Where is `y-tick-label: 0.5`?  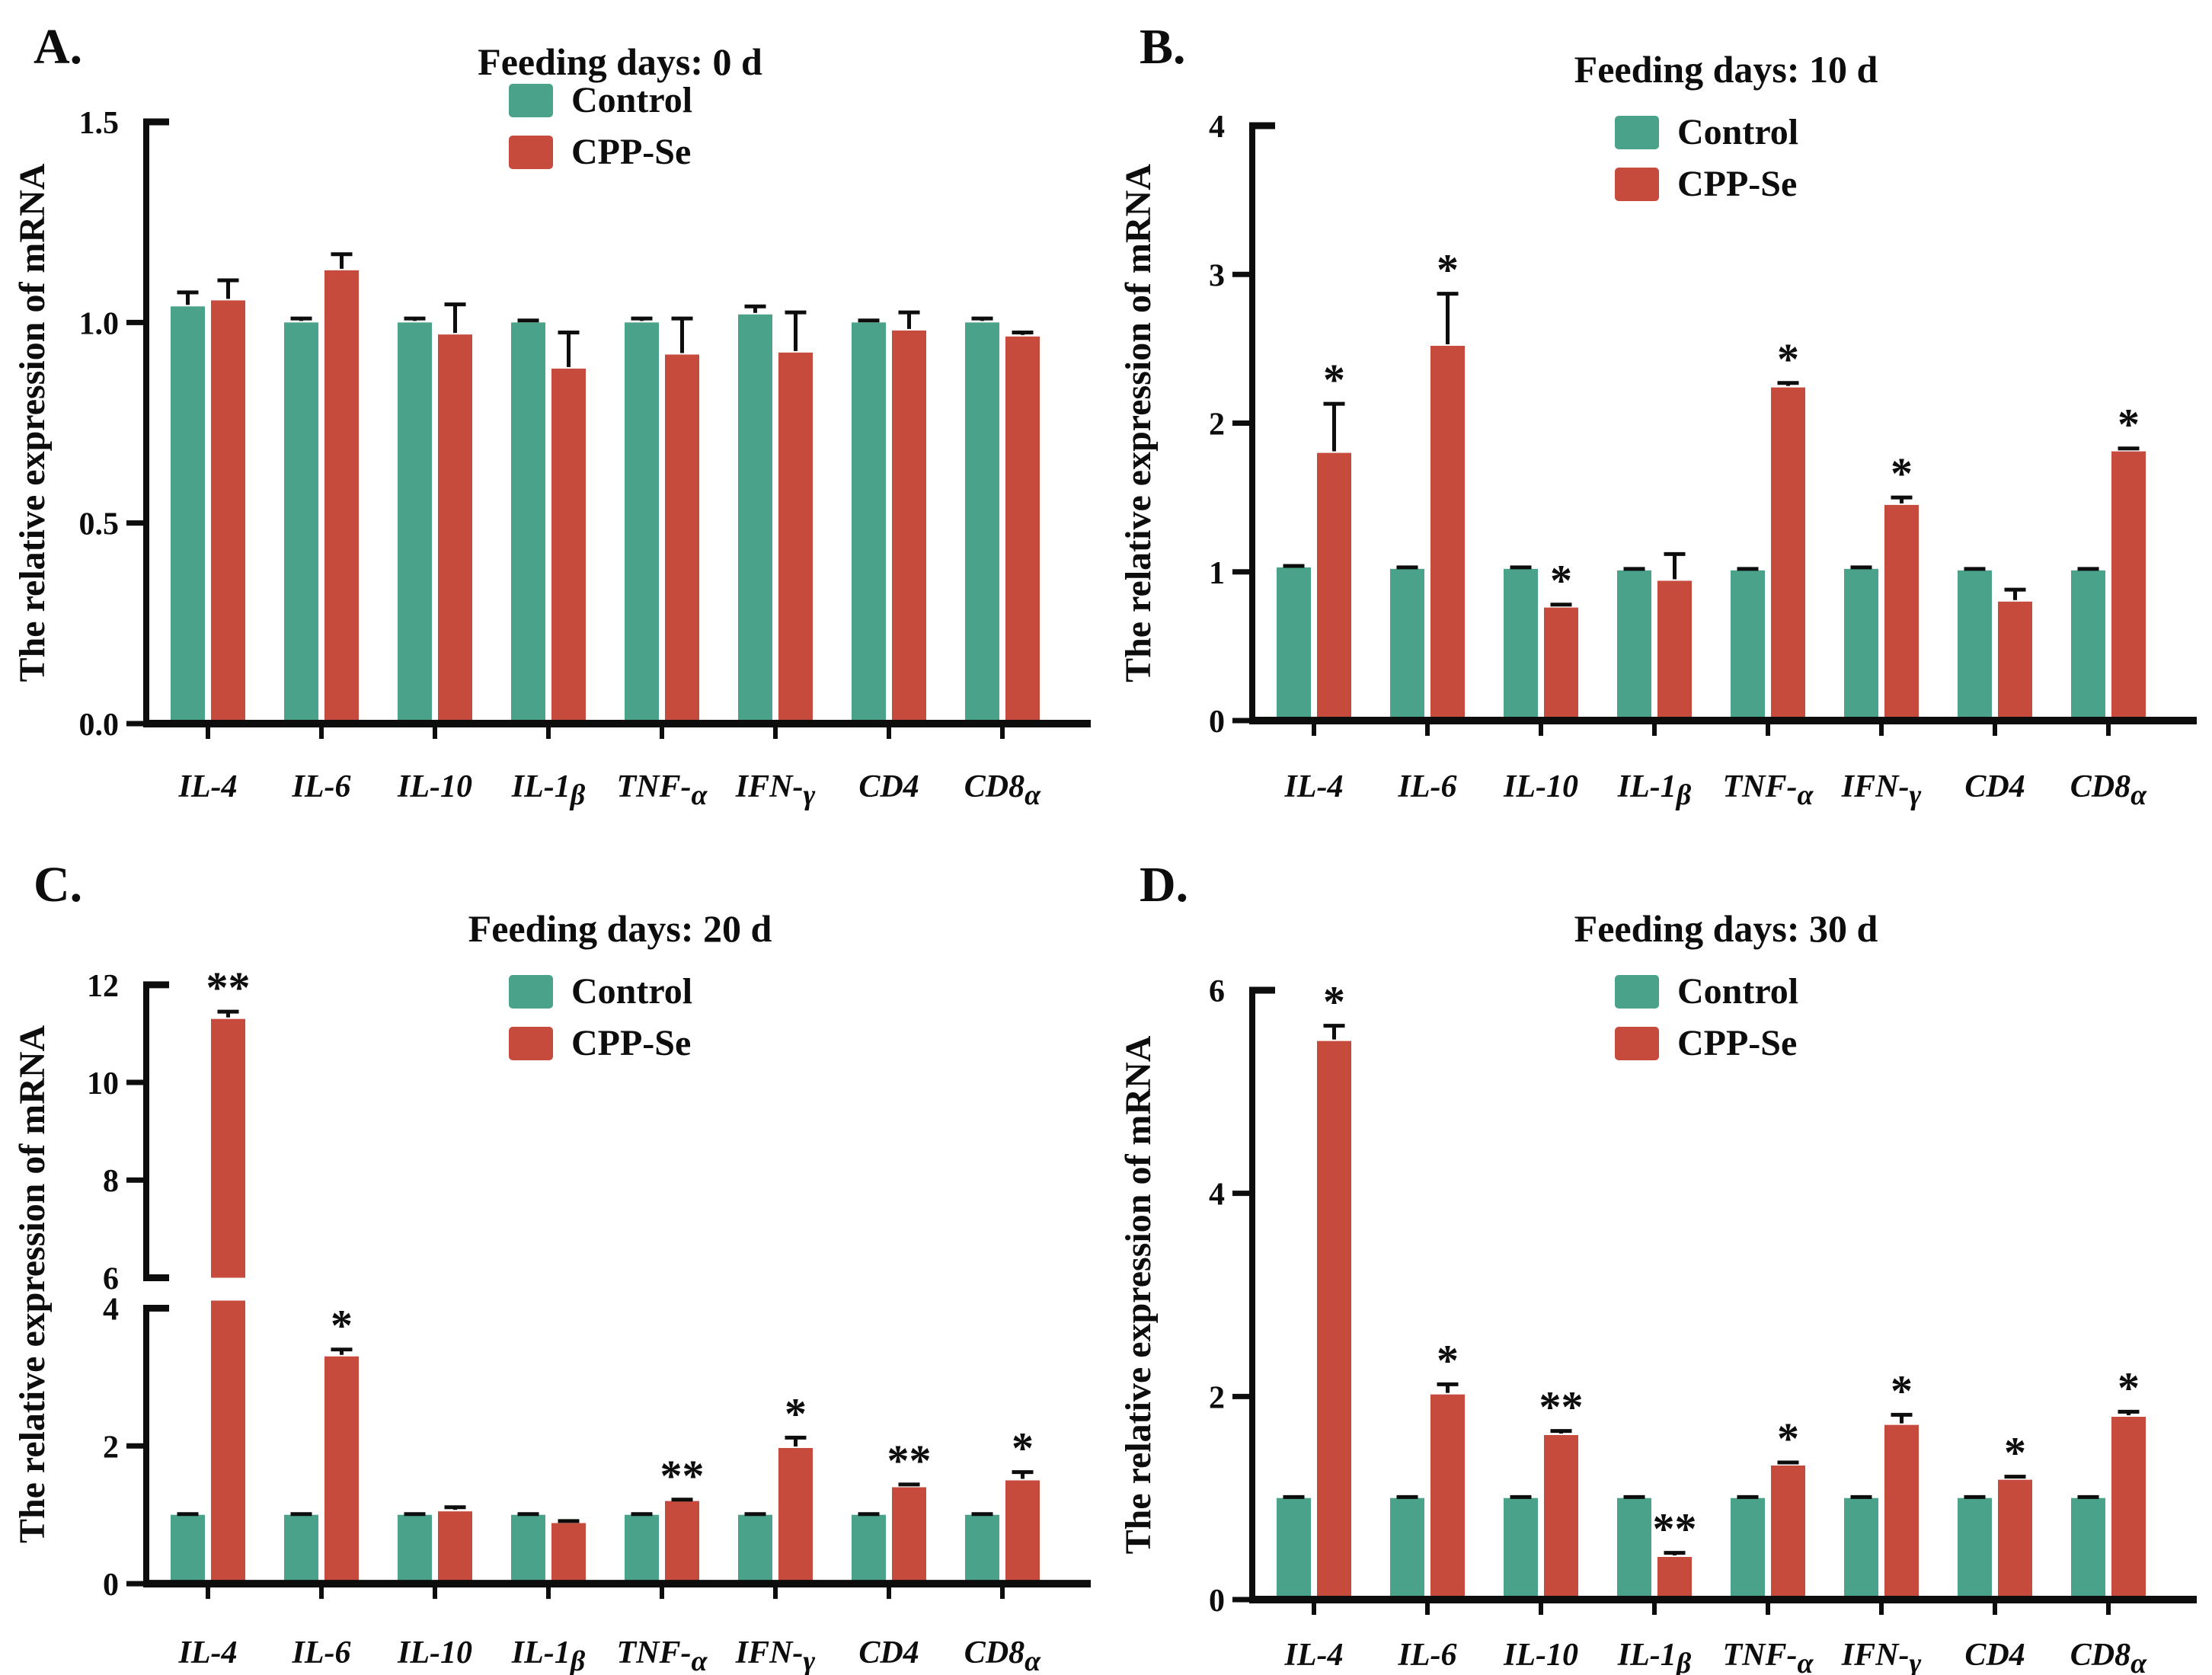 y-tick-label: 0.5 is located at coordinates (99, 524).